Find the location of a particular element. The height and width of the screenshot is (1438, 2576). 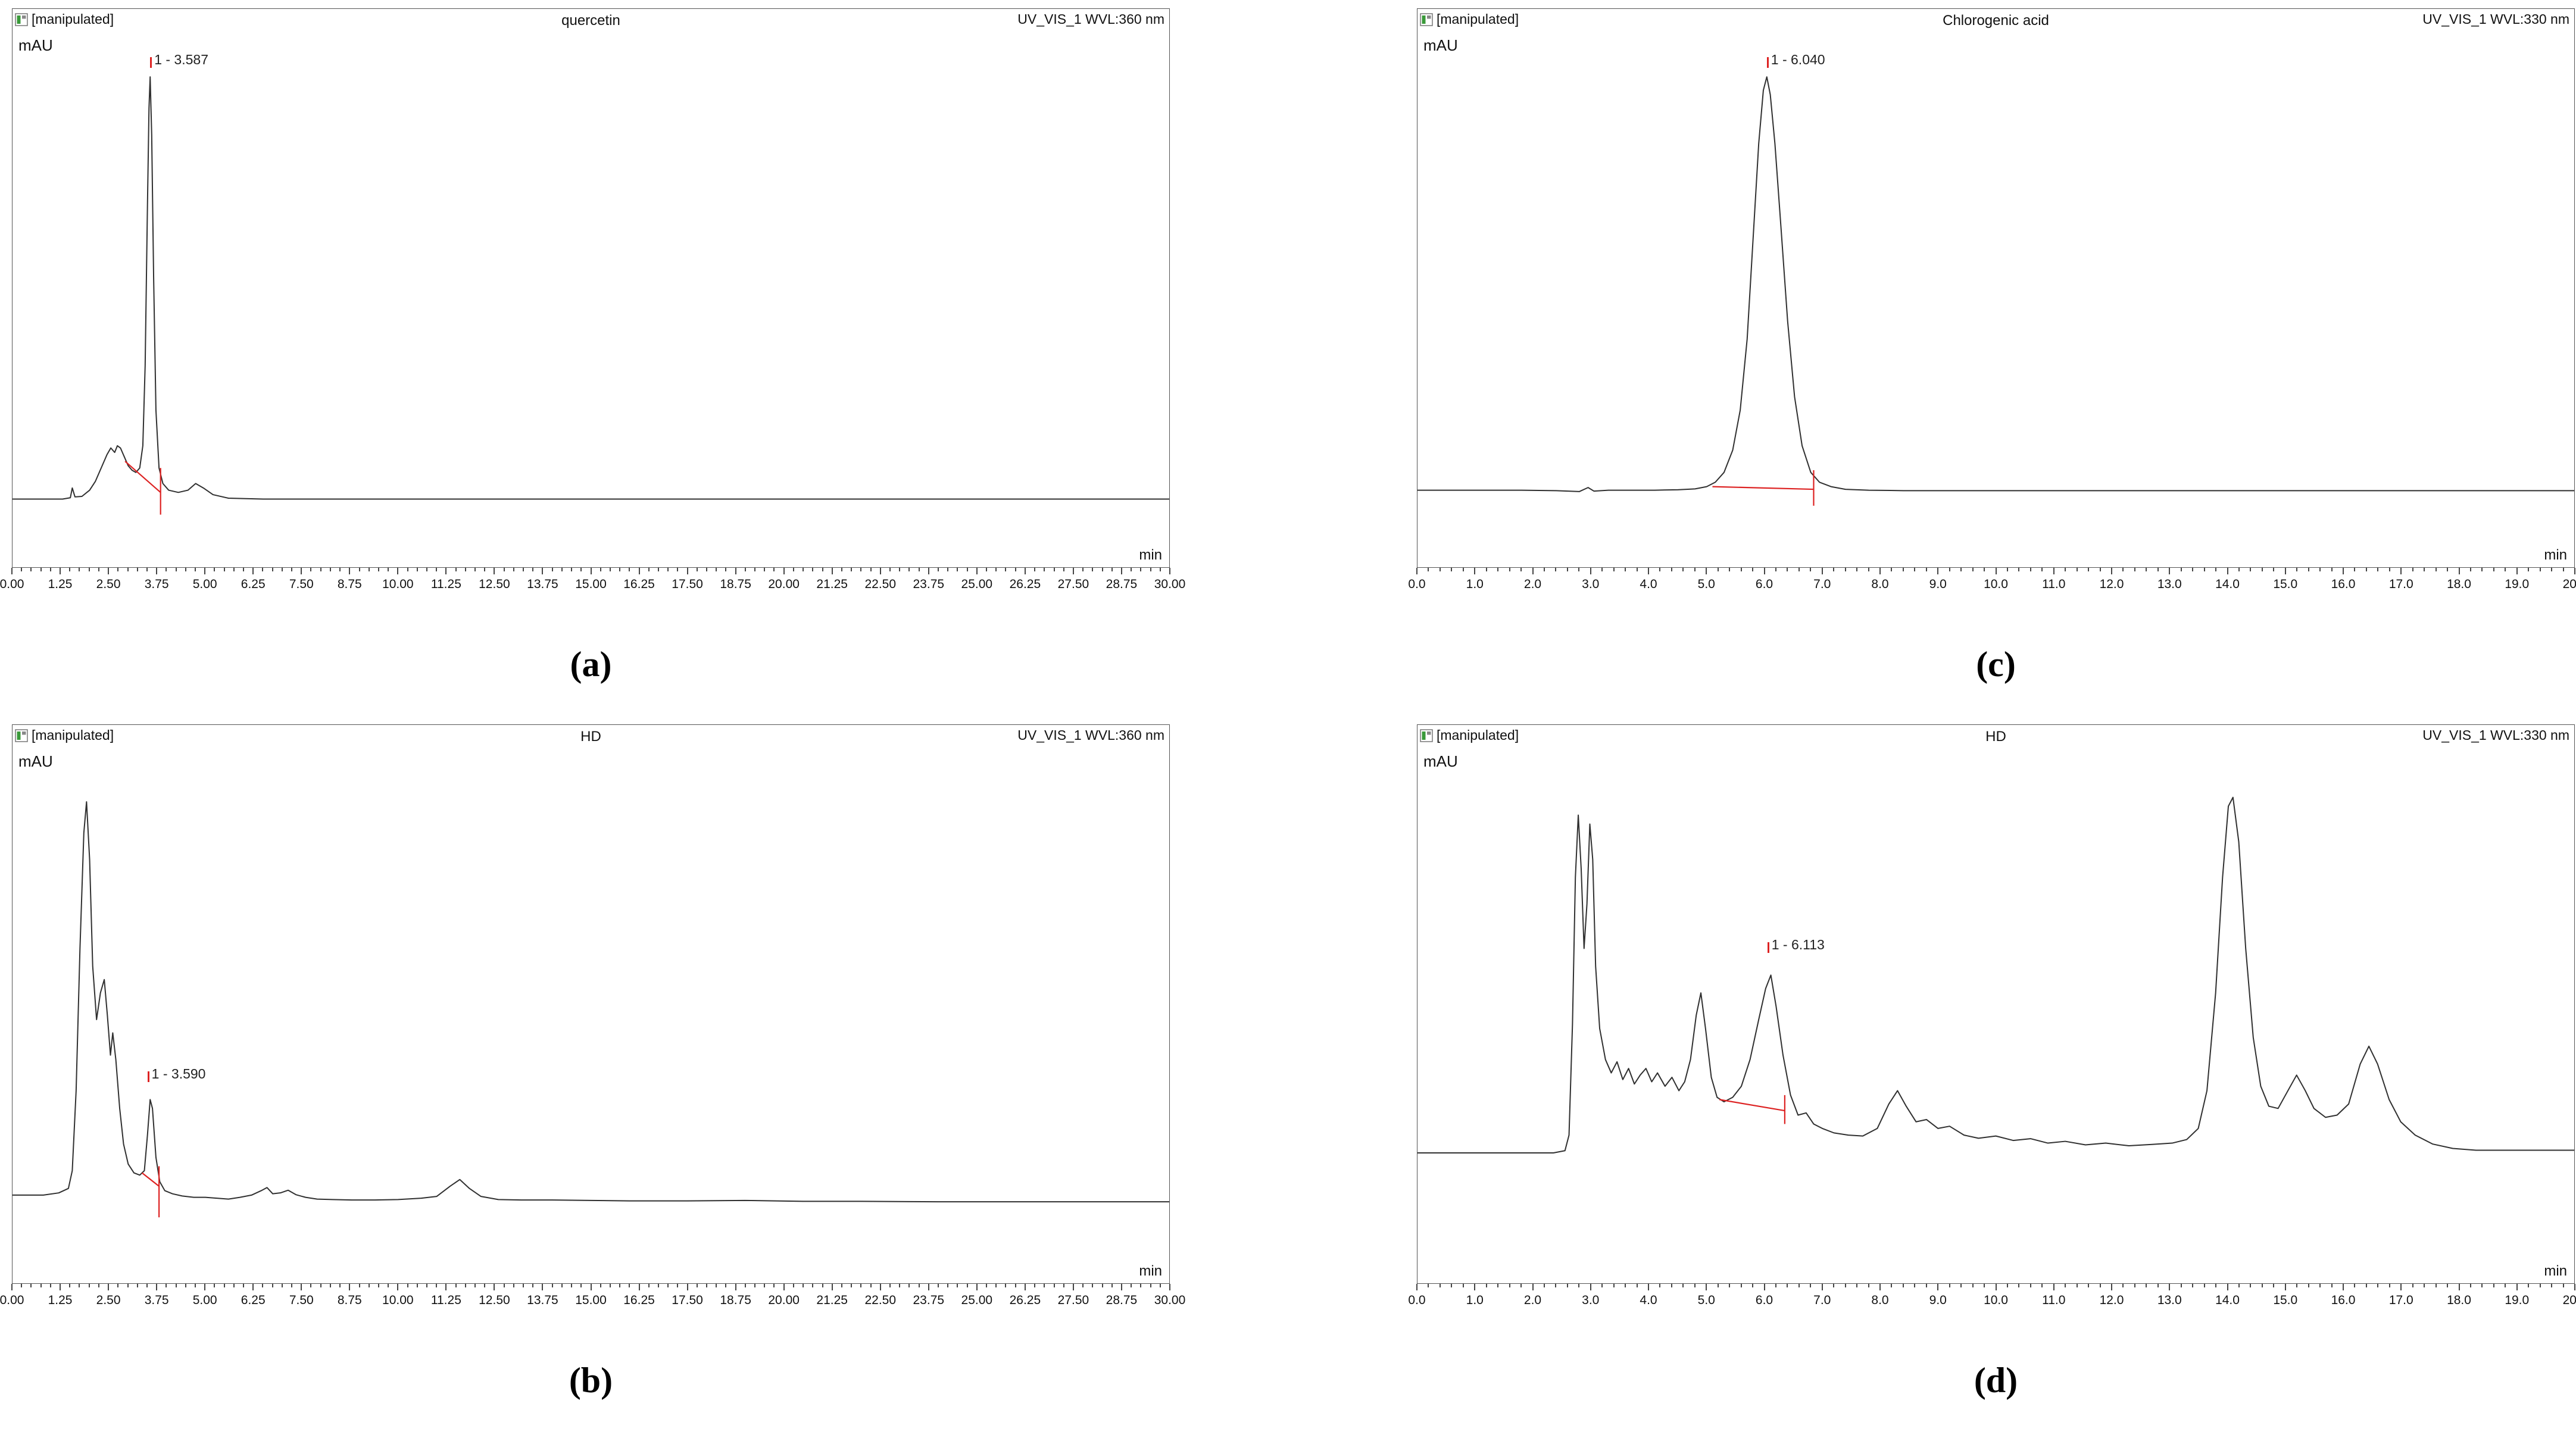

x-axis-tick-label: 1.0 is located at coordinates (1475, 1300).